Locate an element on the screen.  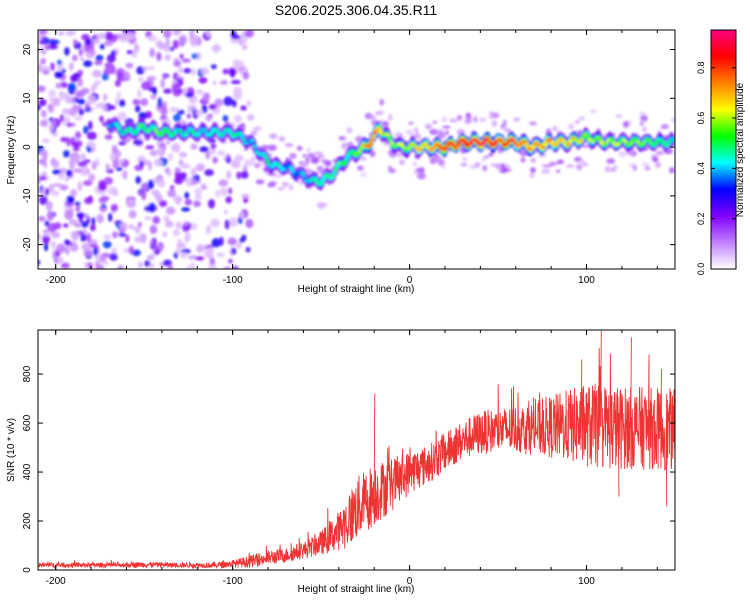
snr-spike is located at coordinates (661, 399).